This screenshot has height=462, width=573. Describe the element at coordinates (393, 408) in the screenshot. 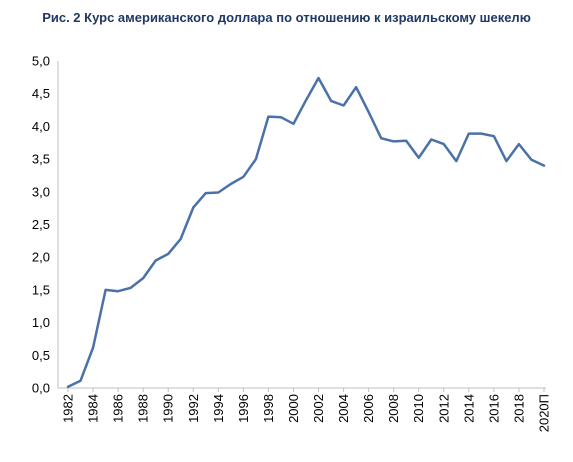

I see `x-tick-label: 2008` at that location.